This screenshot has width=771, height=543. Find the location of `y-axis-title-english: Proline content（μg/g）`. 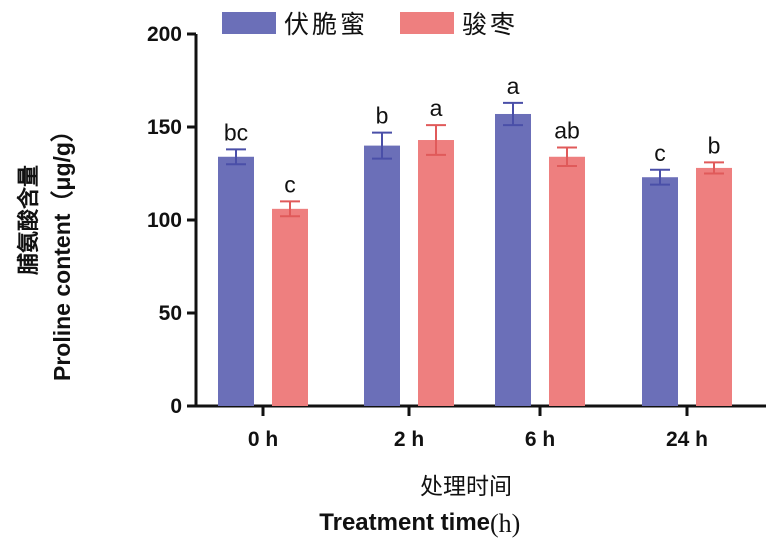

y-axis-title-english: Proline content（μg/g） is located at coordinates (62, 250).